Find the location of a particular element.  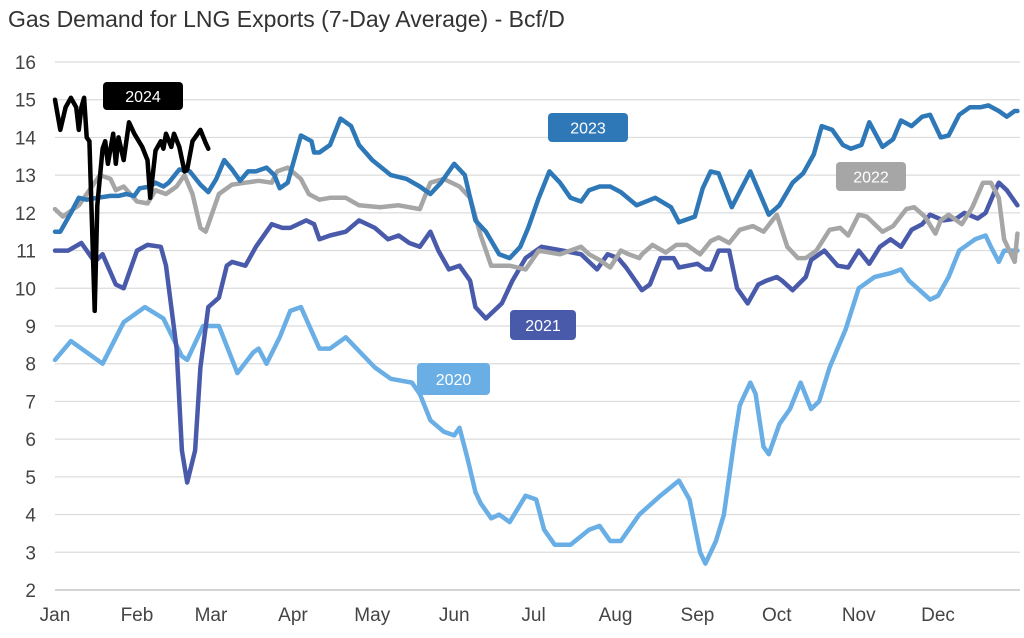

y-tick-label: 13 is located at coordinates (25, 176).